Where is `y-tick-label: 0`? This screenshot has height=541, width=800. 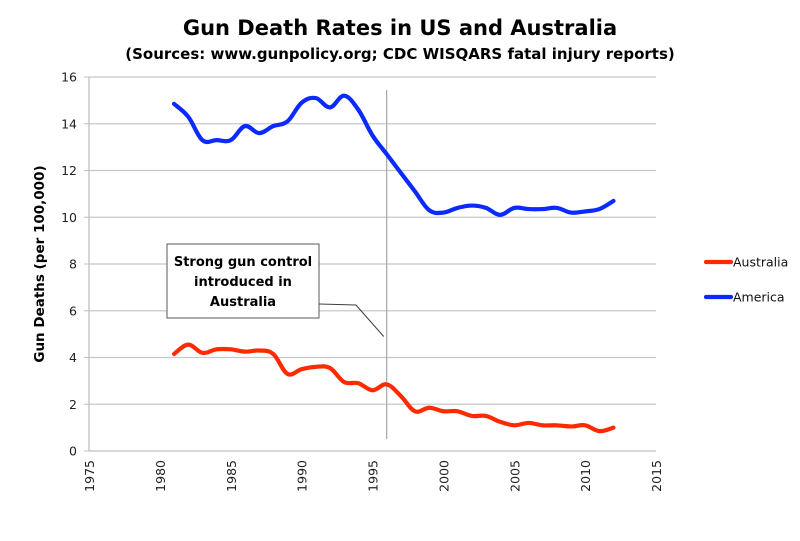
y-tick-label: 0 is located at coordinates (73, 451).